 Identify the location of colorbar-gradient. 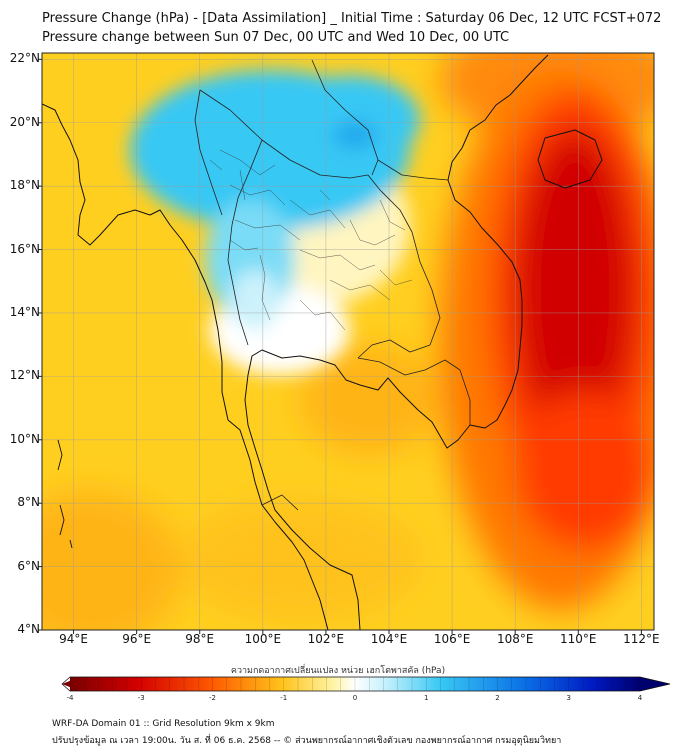
(355, 684).